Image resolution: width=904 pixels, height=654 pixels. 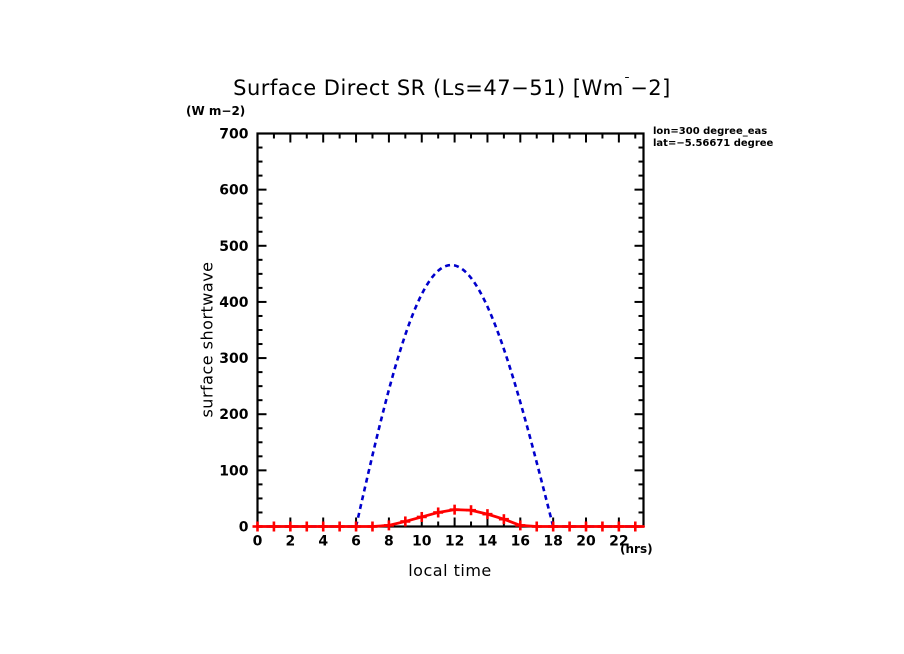 What do you see at coordinates (454, 542) in the screenshot?
I see `x-tick-label: 12` at bounding box center [454, 542].